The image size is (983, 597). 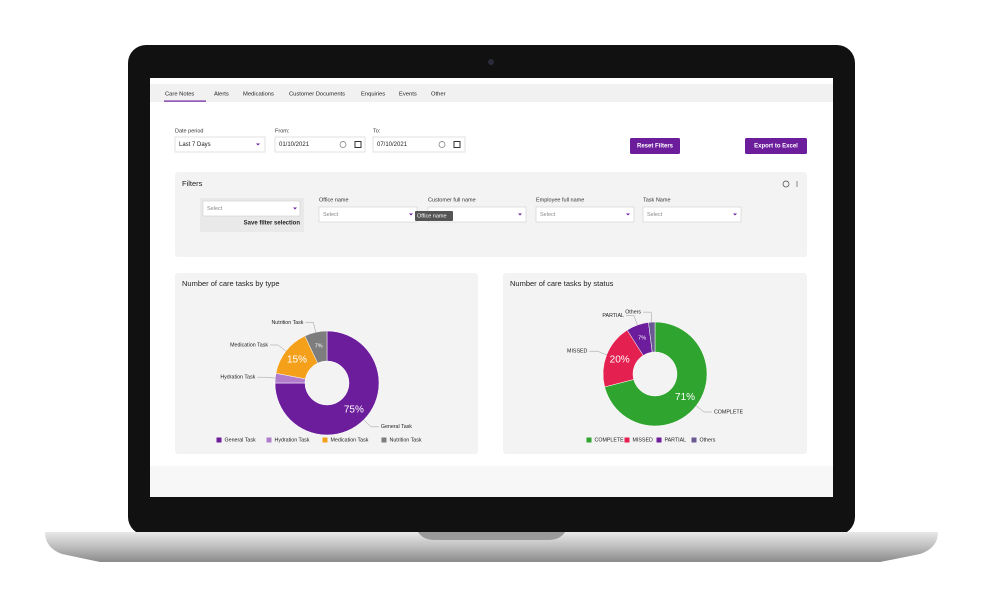 I want to click on tooltip-text: Office name, so click(x=432, y=216).